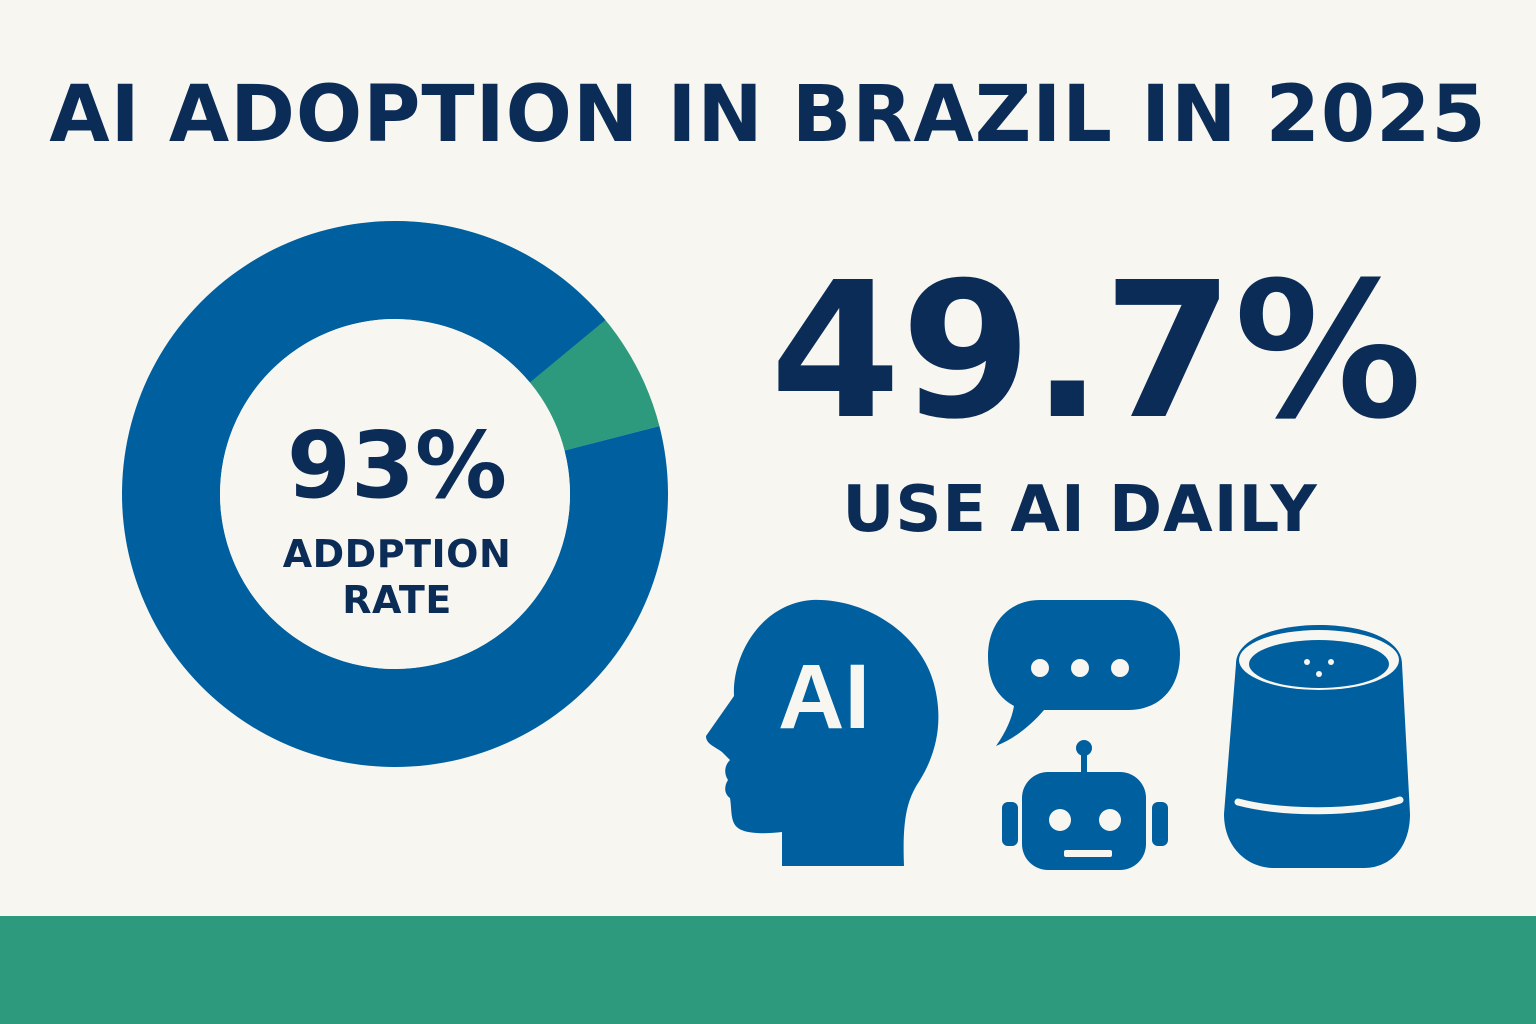 This screenshot has height=1024, width=1536. Describe the element at coordinates (1096, 351) in the screenshot. I see `daily-use-value: 49.7%` at that location.